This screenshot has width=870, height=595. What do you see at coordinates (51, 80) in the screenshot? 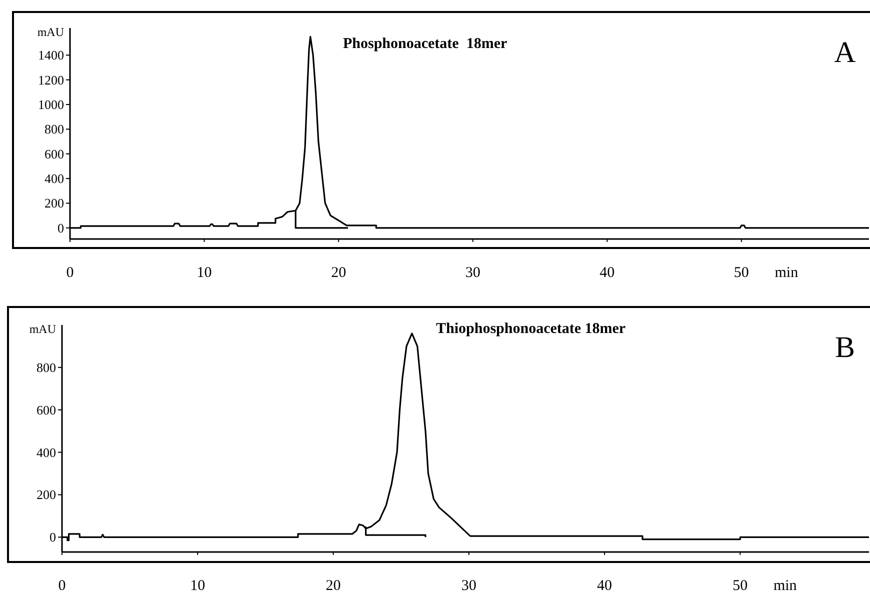
I see `y-tick-label: 1200` at bounding box center [51, 80].